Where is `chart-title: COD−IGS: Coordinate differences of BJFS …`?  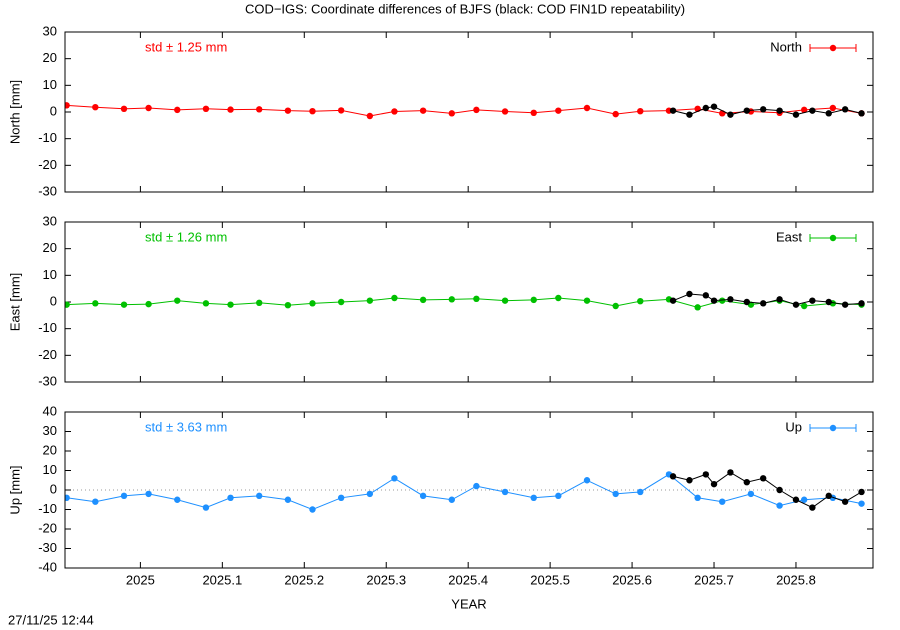
chart-title: COD−IGS: Coordinate differences of BJFS … is located at coordinates (465, 8).